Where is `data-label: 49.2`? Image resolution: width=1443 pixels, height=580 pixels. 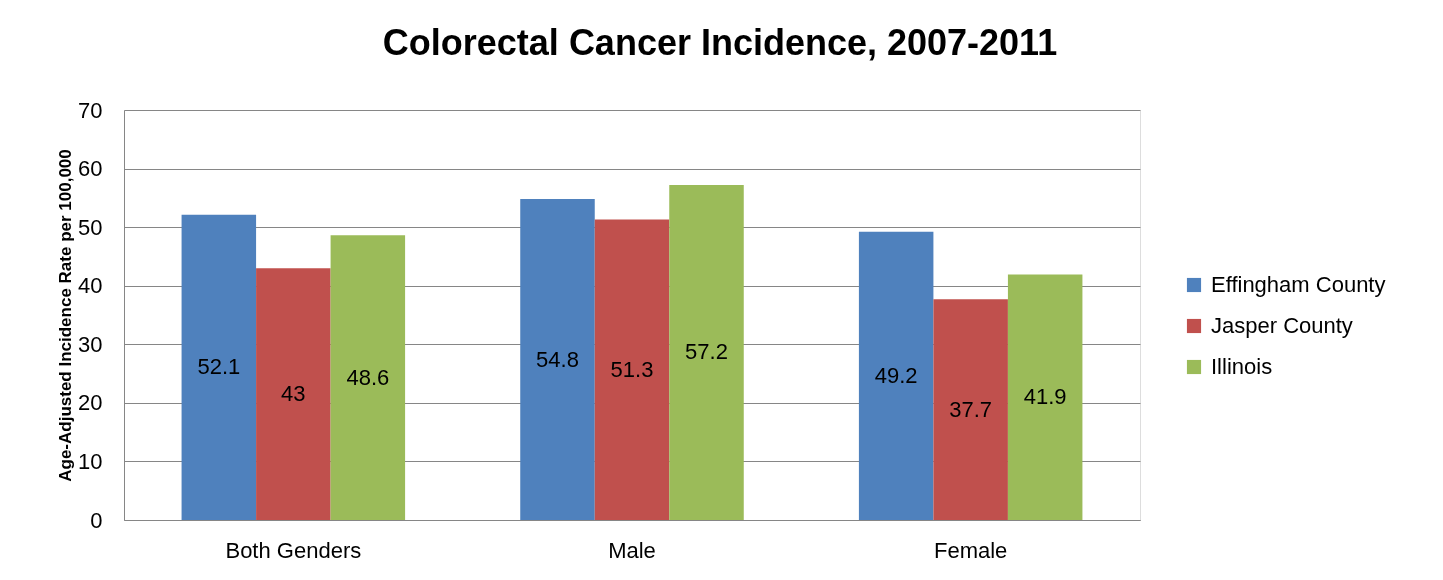
data-label: 49.2 is located at coordinates (896, 375).